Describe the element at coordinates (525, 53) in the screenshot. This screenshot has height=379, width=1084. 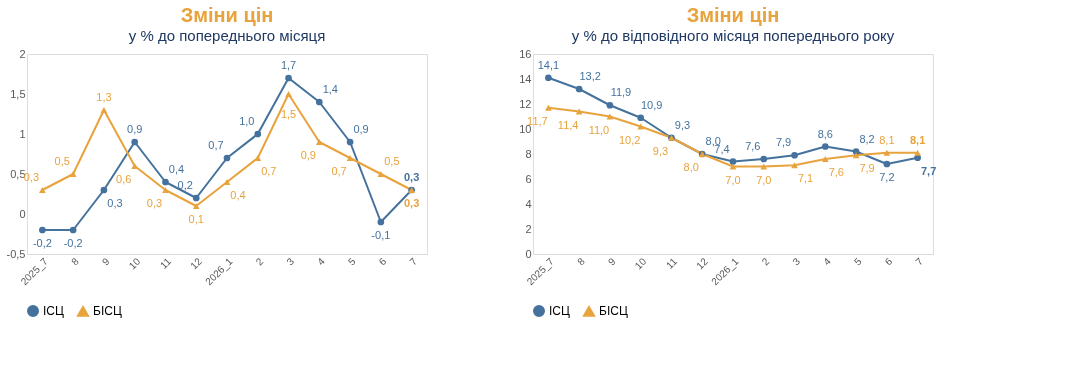
I see `y-tick-label: 16` at that location.